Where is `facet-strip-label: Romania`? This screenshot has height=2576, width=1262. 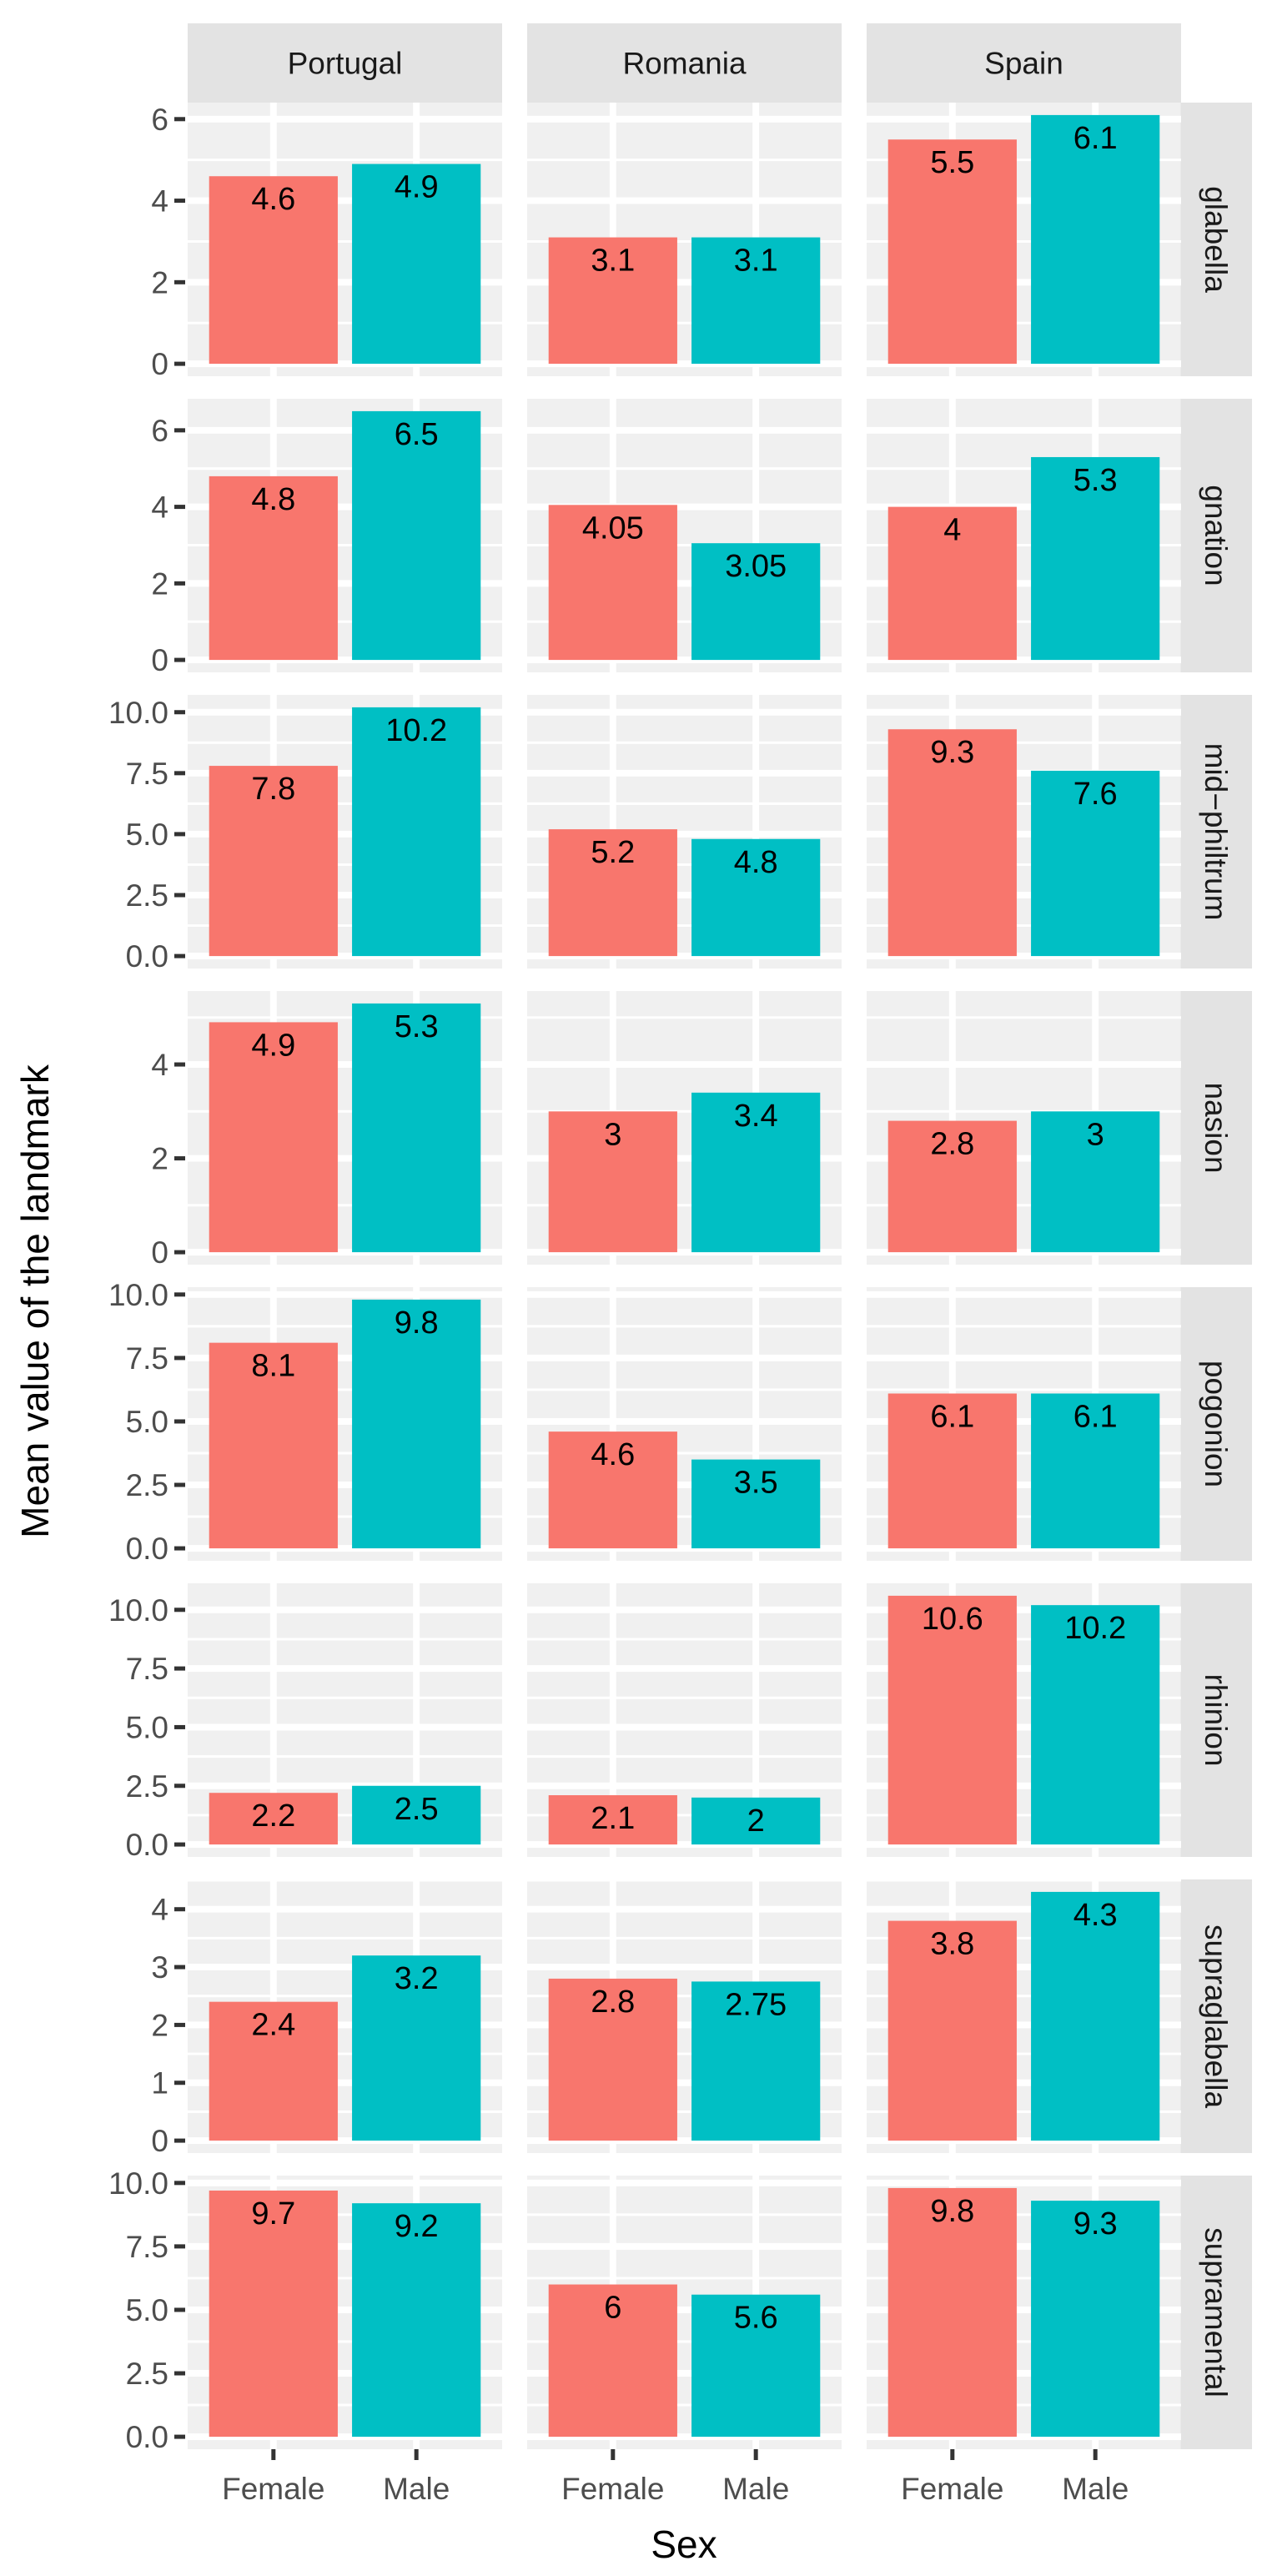
facet-strip-label: Romania is located at coordinates (684, 64).